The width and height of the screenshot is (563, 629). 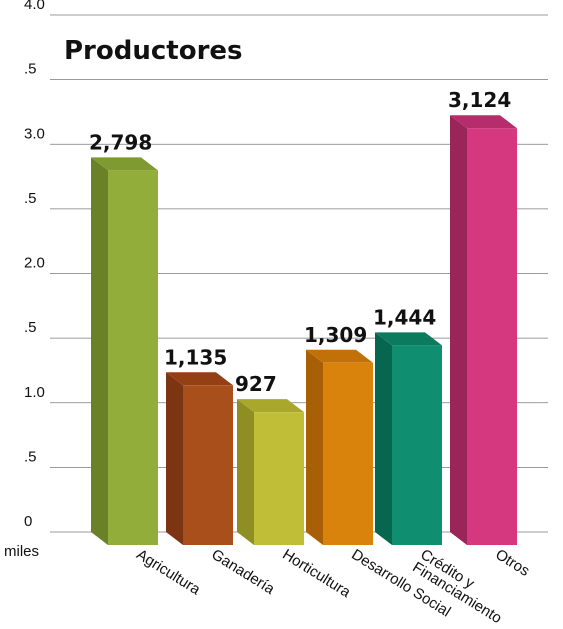 I want to click on data-label: 1,444, so click(x=404, y=317).